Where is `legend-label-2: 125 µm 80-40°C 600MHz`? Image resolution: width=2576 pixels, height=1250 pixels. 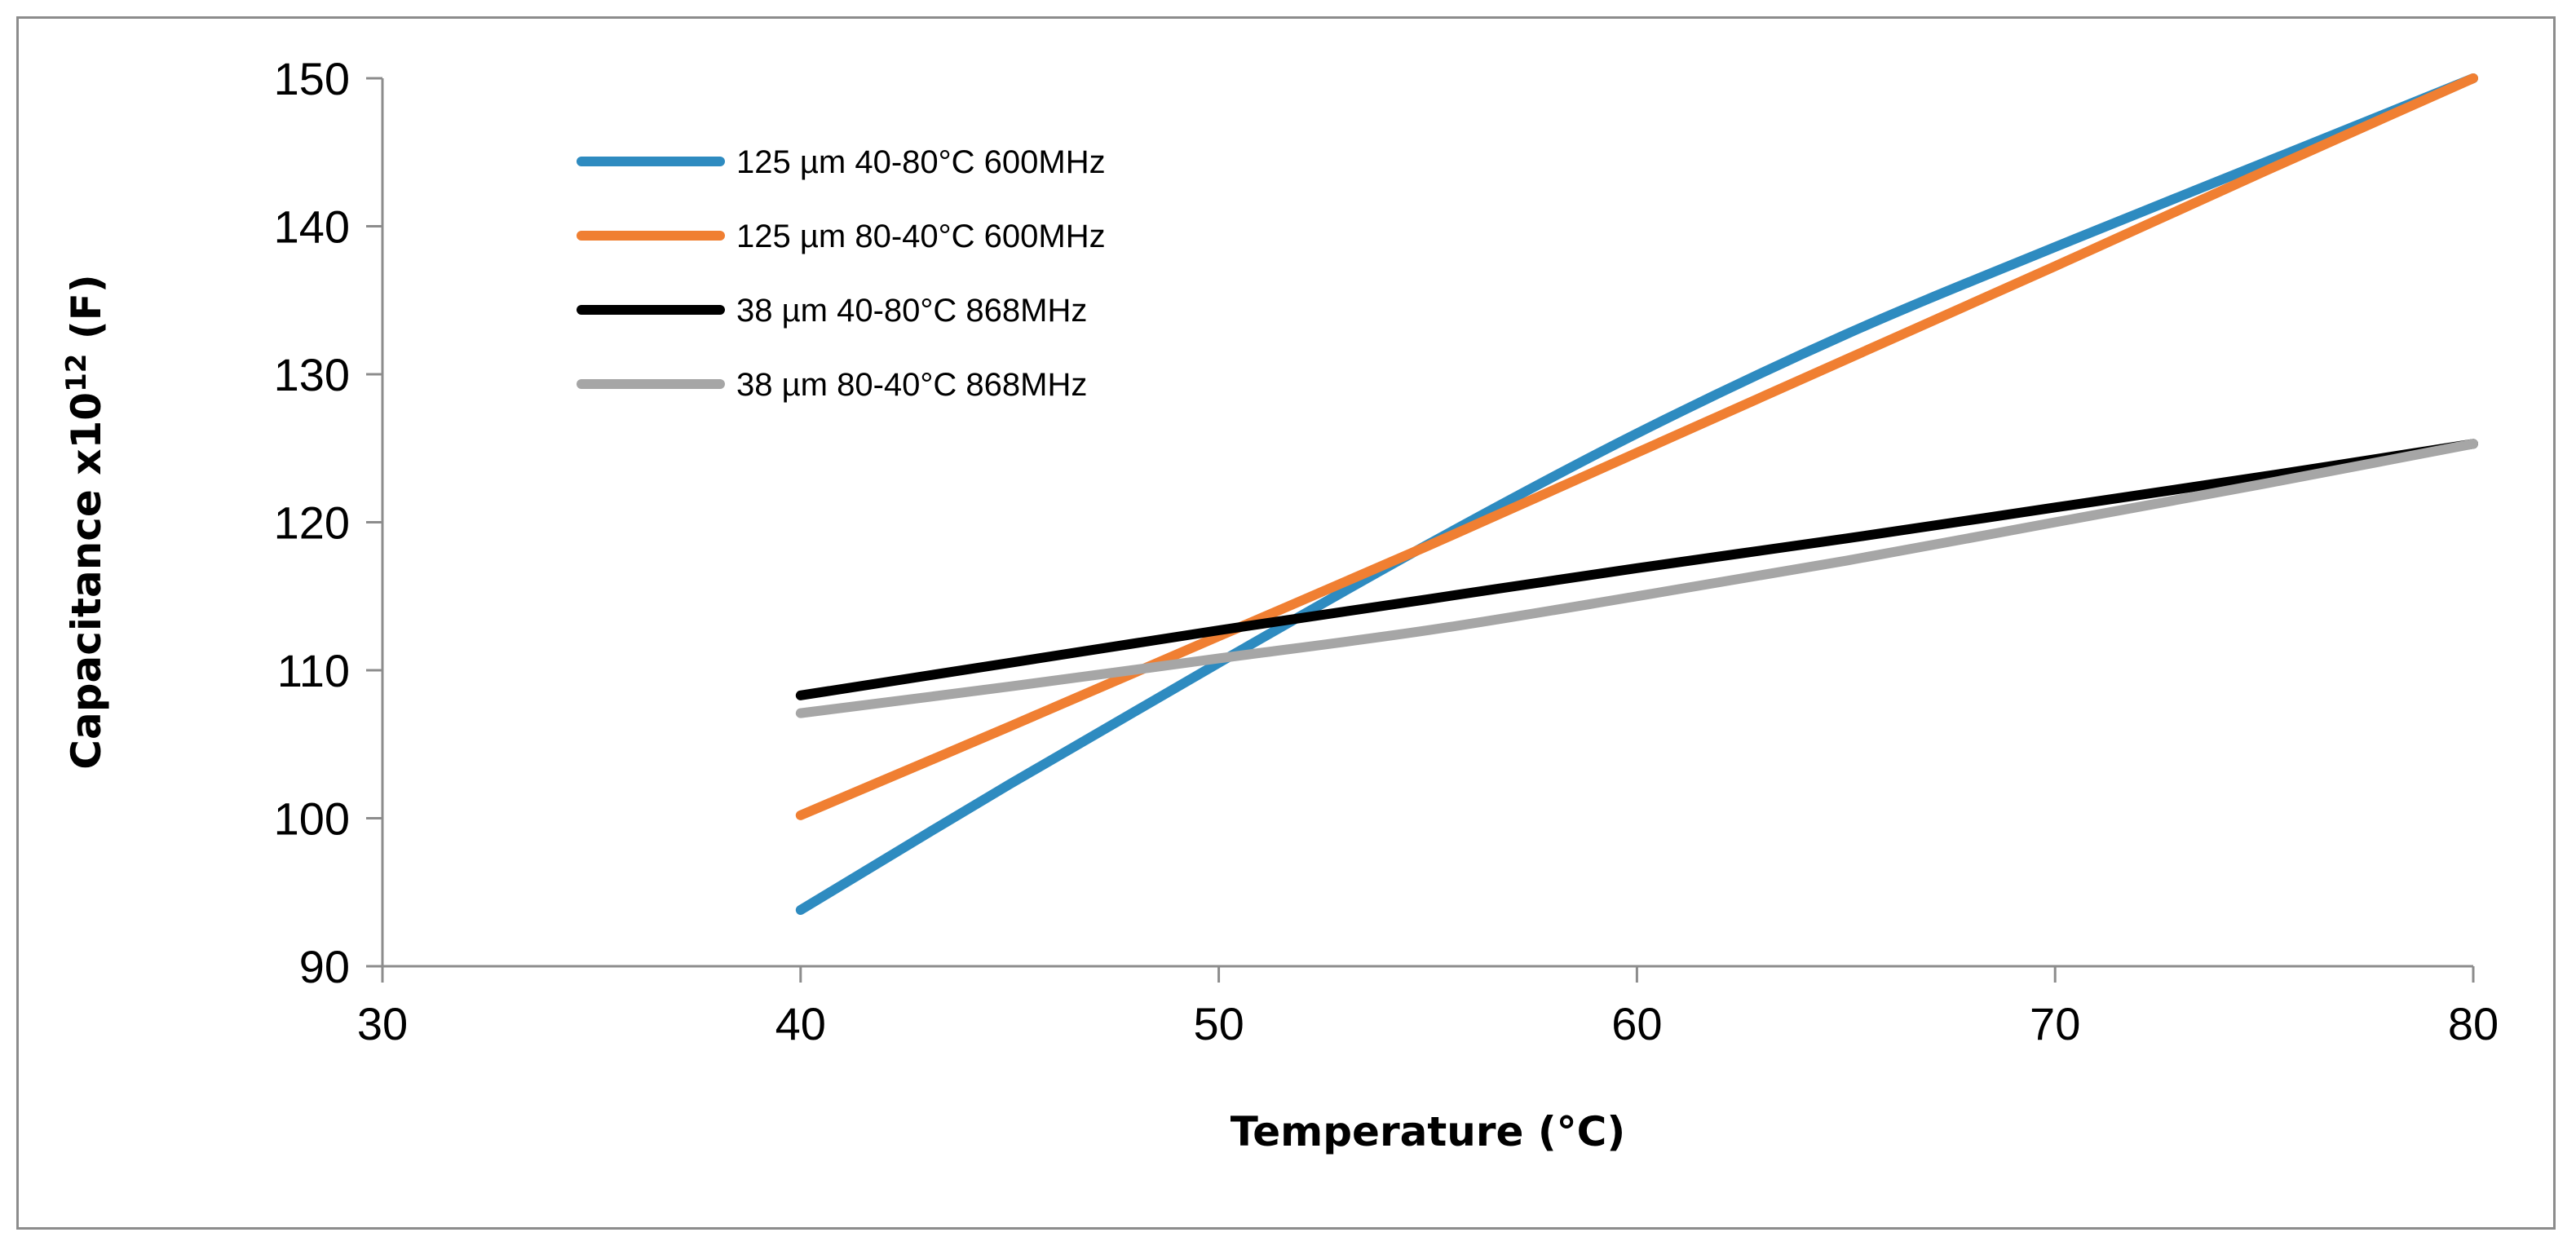 legend-label-2: 125 µm 80-40°C 600MHz is located at coordinates (921, 236).